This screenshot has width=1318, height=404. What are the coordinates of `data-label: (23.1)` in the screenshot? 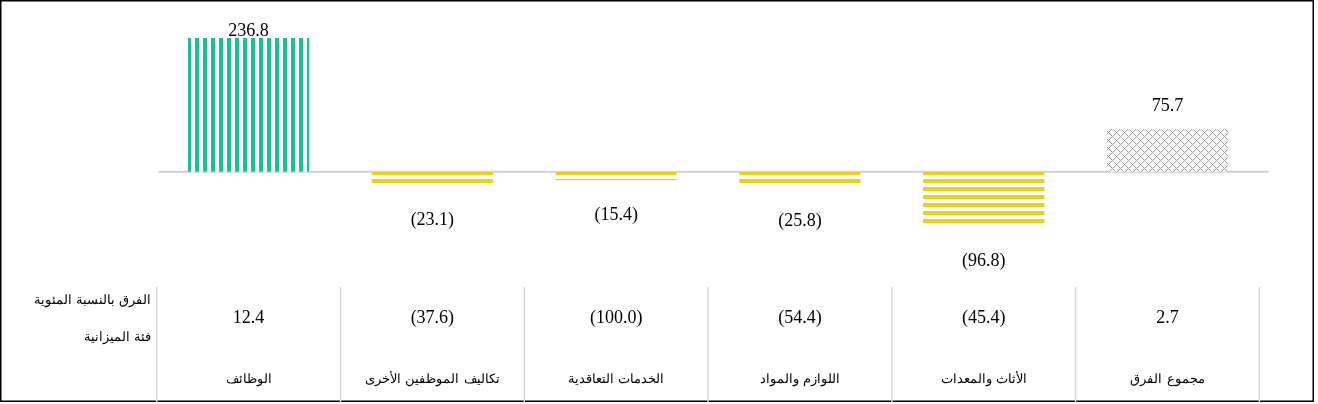 It's located at (432, 219).